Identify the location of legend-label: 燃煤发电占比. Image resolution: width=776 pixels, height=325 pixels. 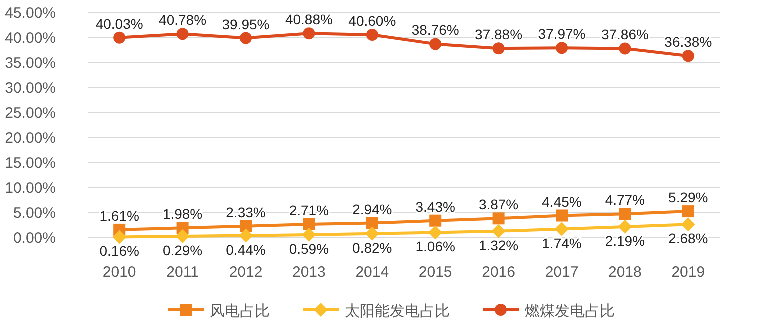
(570, 311).